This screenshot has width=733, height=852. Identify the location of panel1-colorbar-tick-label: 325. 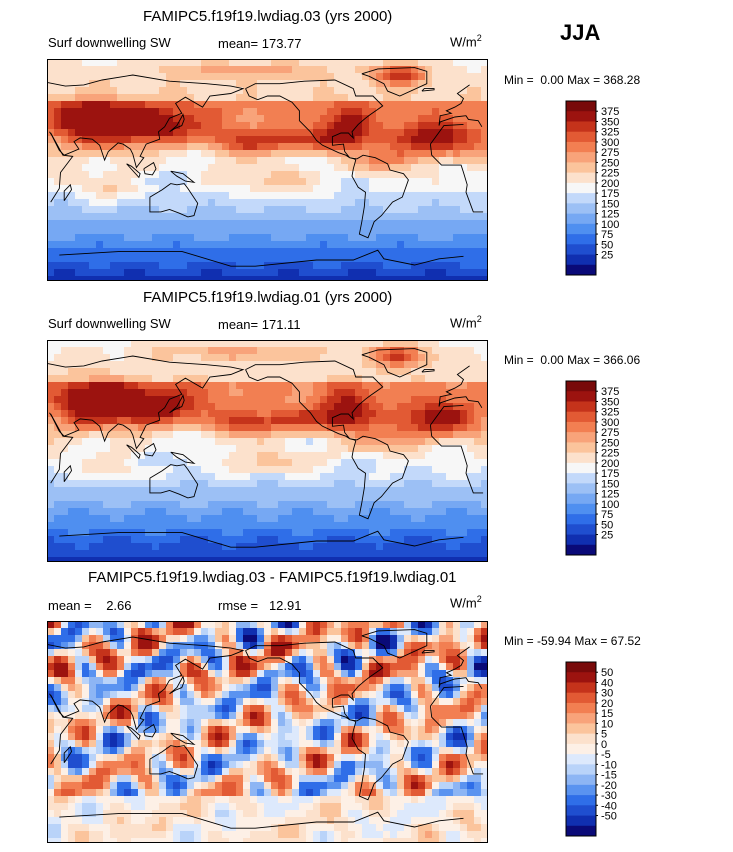
(610, 133).